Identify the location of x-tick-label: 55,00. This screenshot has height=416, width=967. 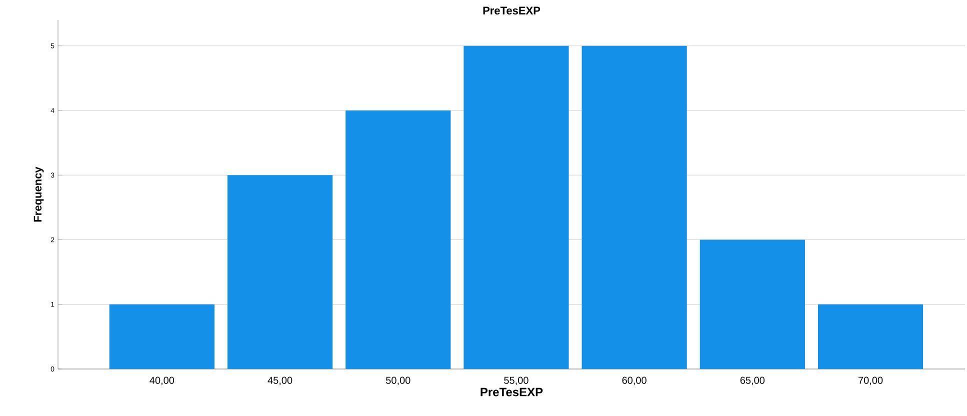
(516, 381).